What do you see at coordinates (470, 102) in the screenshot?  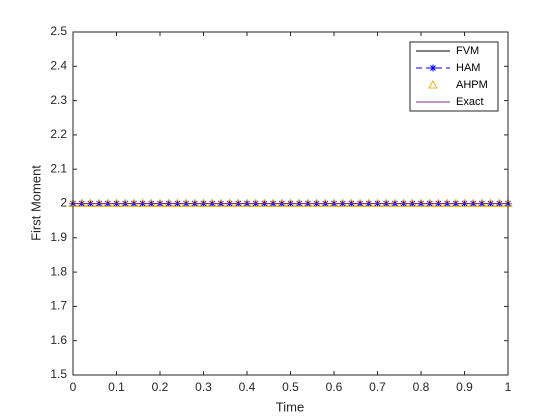 I see `legend-label: Exact` at bounding box center [470, 102].